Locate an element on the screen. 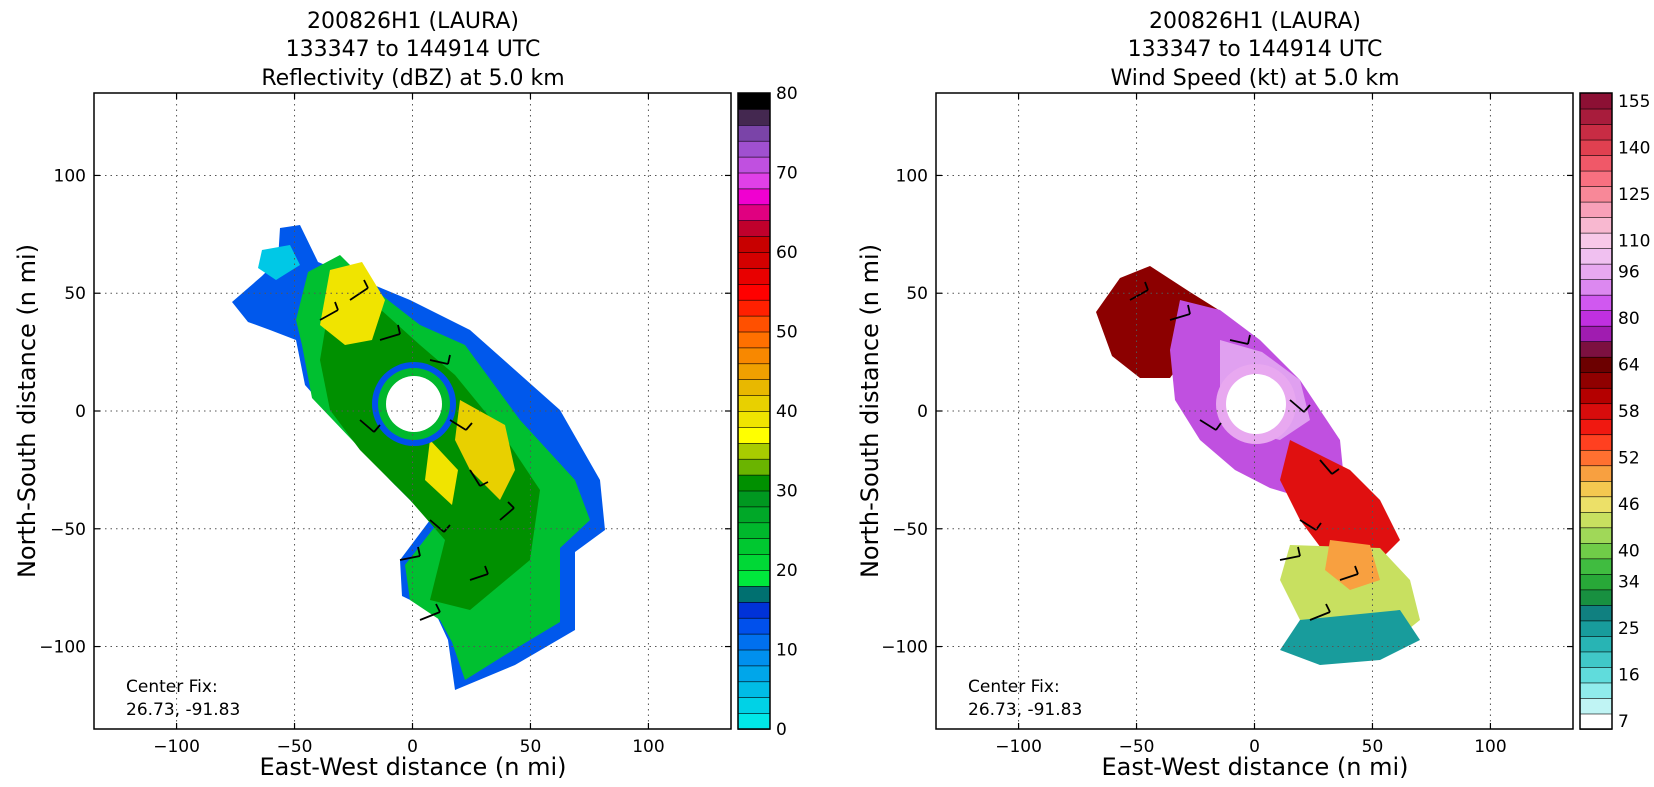  x-tick-label: 50 is located at coordinates (531, 747).